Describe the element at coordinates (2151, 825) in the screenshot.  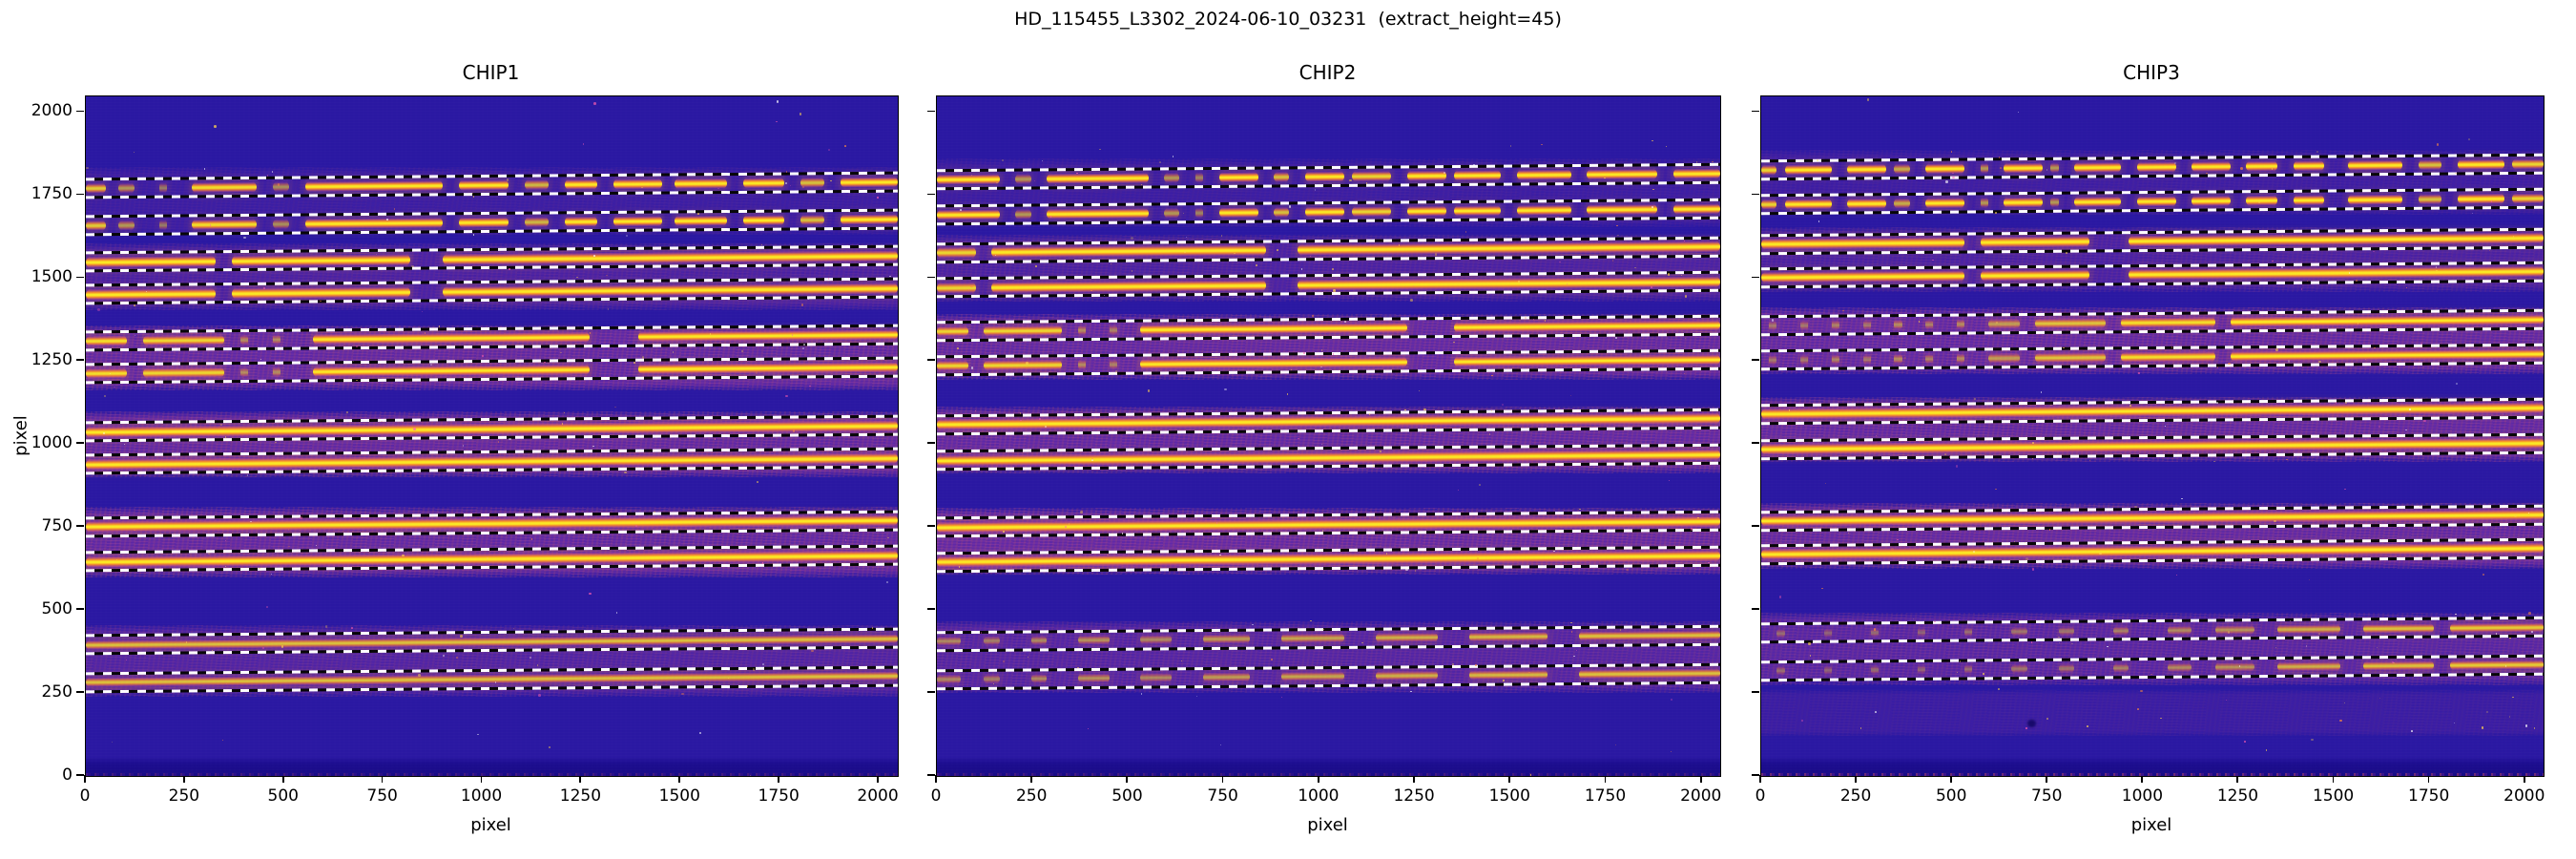
I see `x-axis-label: pixel` at that location.